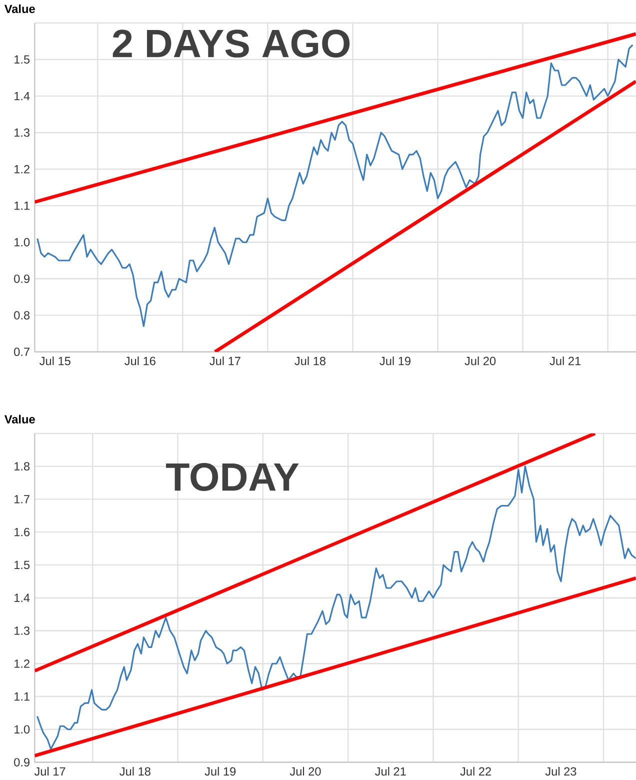 The height and width of the screenshot is (780, 636). Describe the element at coordinates (22, 499) in the screenshot. I see `y-tick-label: 1.7` at that location.